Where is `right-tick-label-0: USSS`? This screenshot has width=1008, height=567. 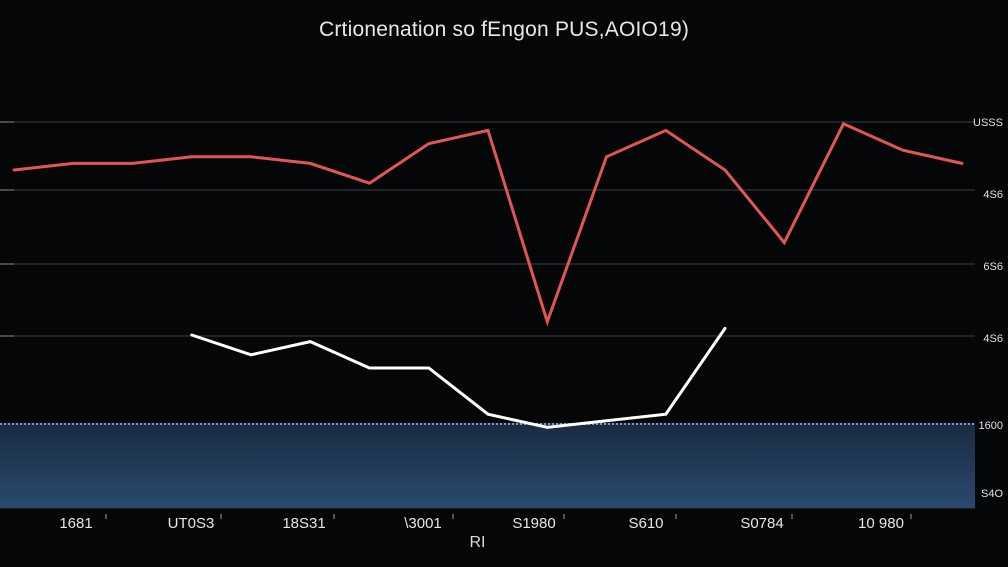 right-tick-label-0: USSS is located at coordinates (988, 123).